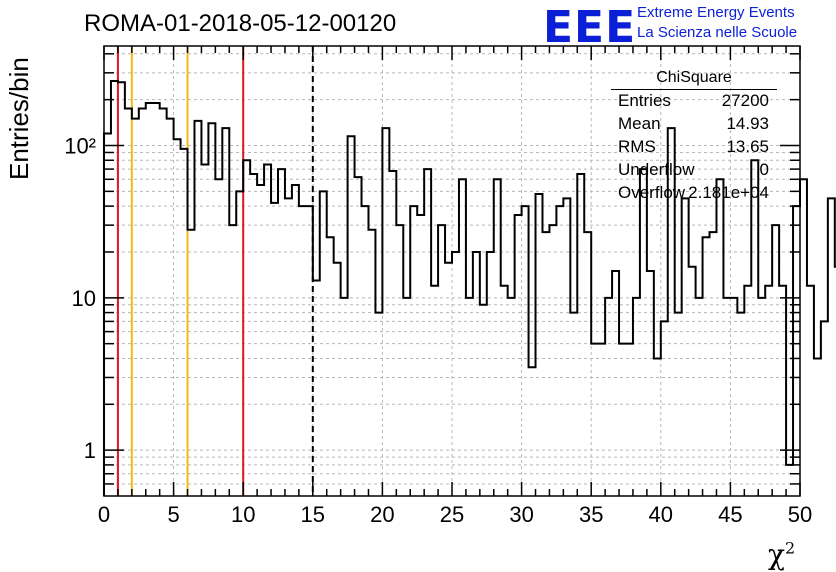 Image resolution: width=836 pixels, height=572 pixels. I want to click on eee-logo: EEE, so click(590, 27).